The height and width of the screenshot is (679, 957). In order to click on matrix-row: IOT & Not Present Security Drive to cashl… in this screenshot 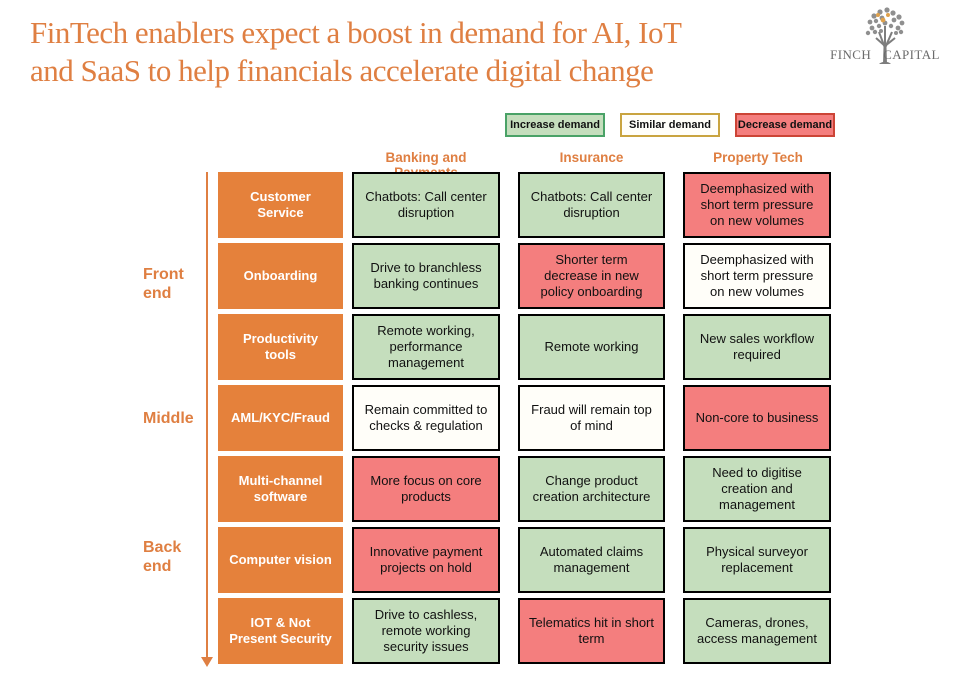, I will do `click(524, 631)`.